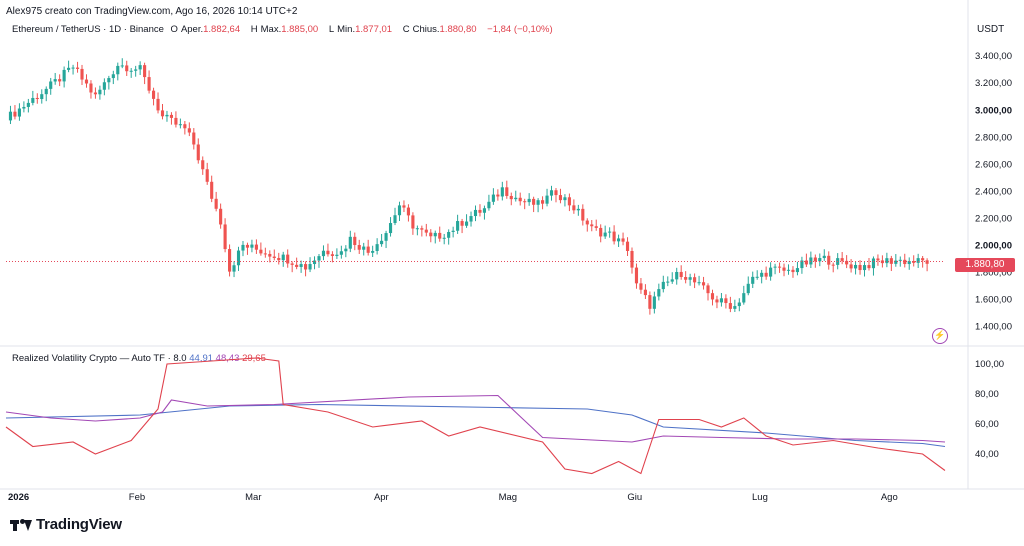 This screenshot has height=546, width=1024. I want to click on volatility-tick-label: 80,00, so click(987, 394).